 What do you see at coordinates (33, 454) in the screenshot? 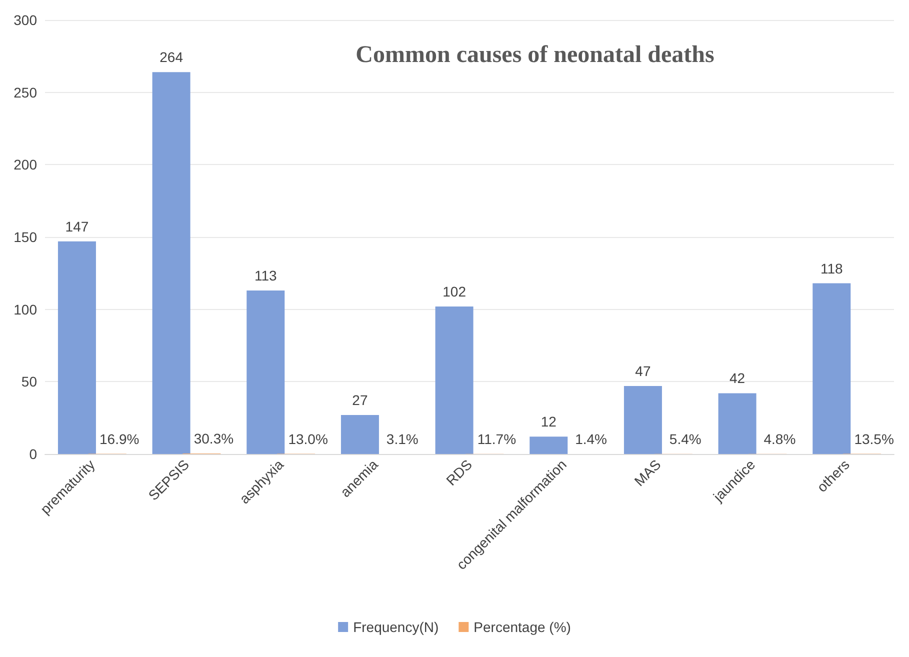
I see `y-tick-label: 0` at bounding box center [33, 454].